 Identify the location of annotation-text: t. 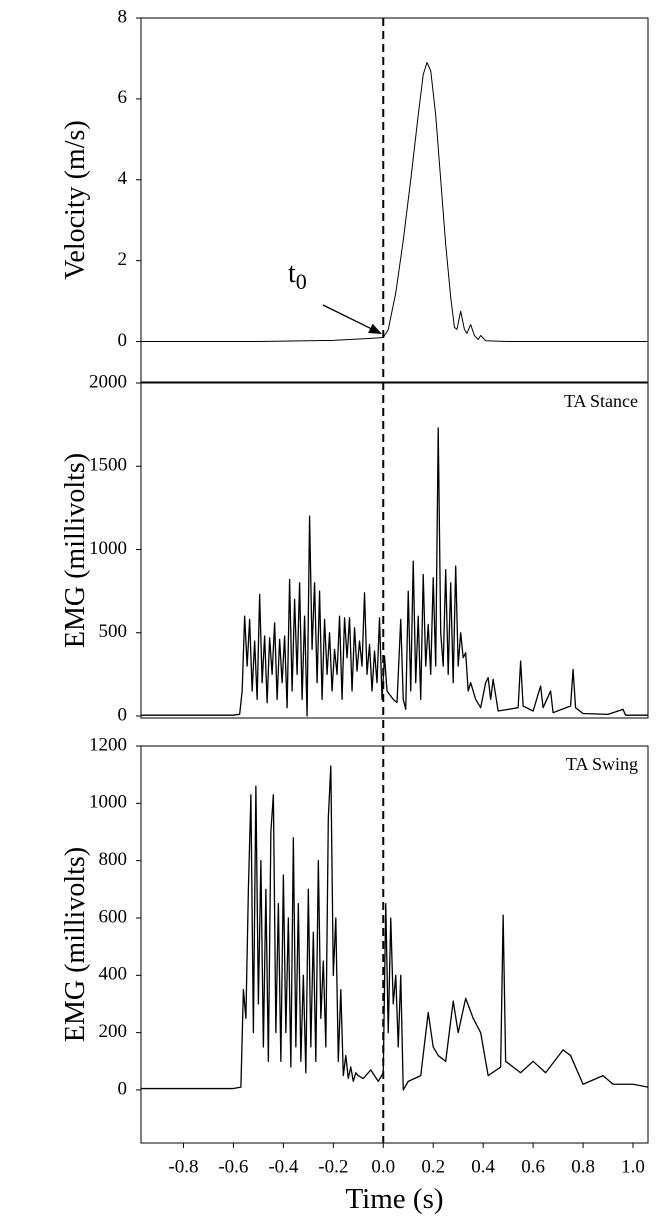
(292, 273).